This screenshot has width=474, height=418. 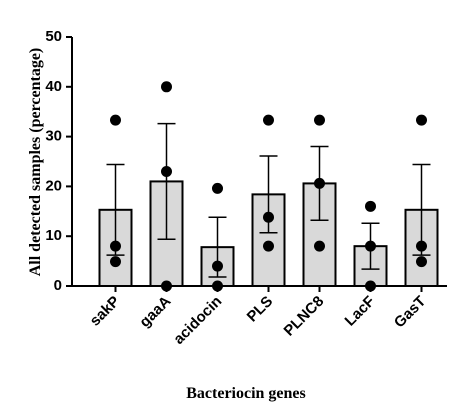 I want to click on x-axis-title: Bacteriocin genes, so click(x=246, y=393).